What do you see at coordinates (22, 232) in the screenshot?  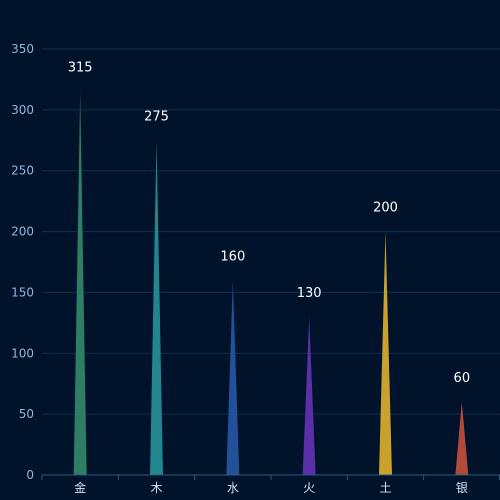 I see `y-tick-label: 200` at bounding box center [22, 232].